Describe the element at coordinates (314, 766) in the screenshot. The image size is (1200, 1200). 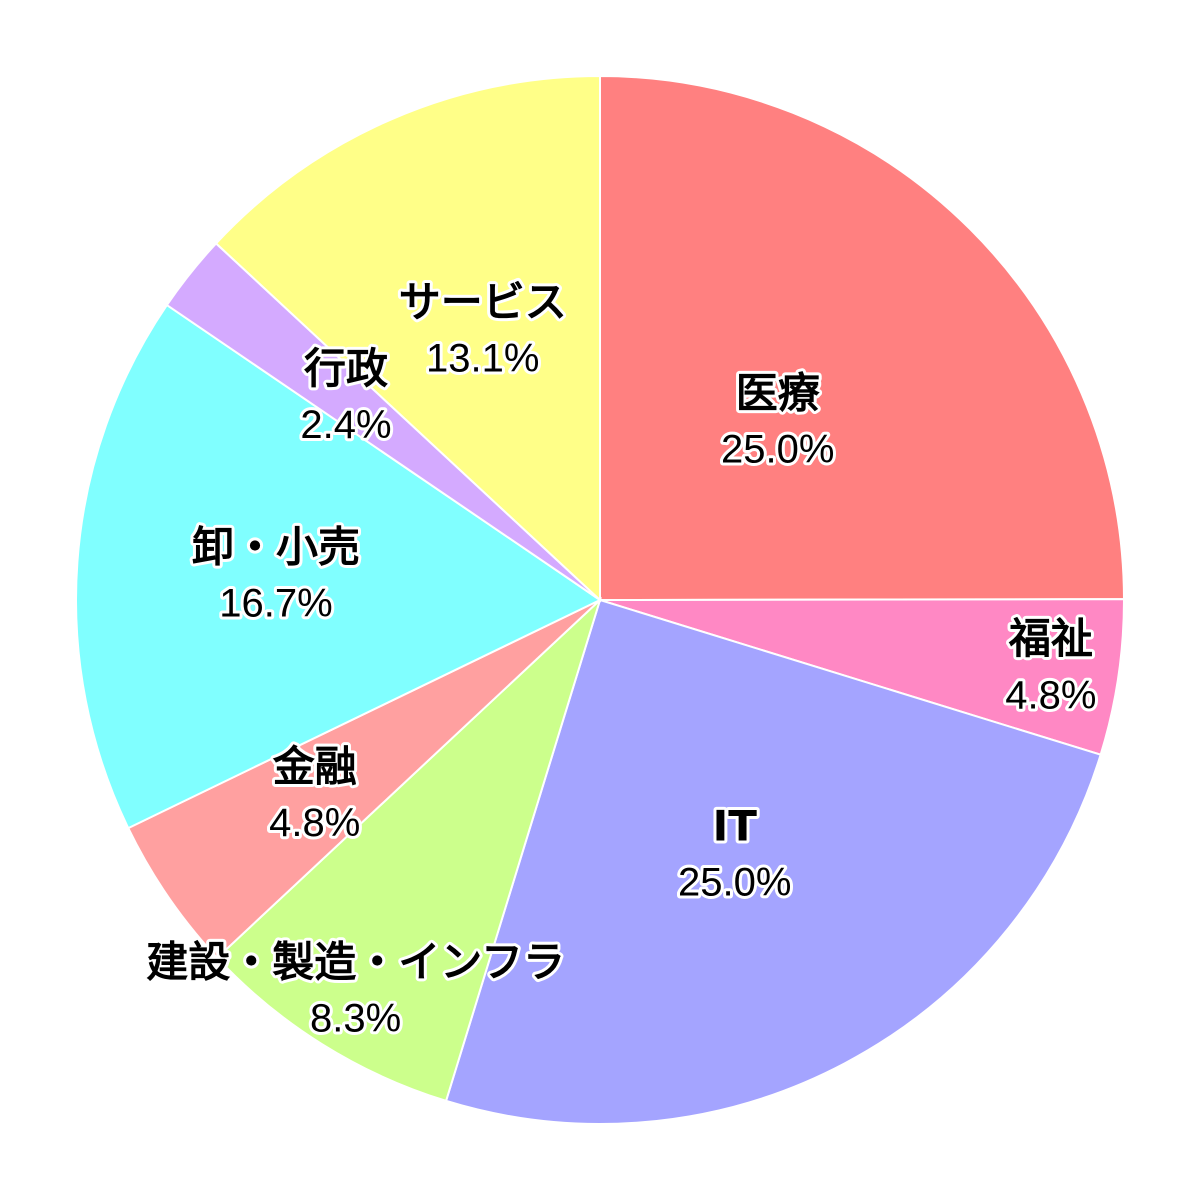
I see `slice-label-5: 金融` at that location.